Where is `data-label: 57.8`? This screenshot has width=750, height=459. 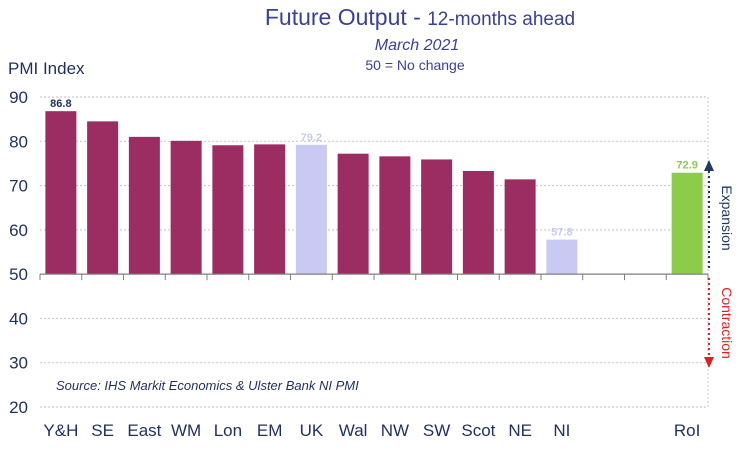
data-label: 57.8 is located at coordinates (561, 233).